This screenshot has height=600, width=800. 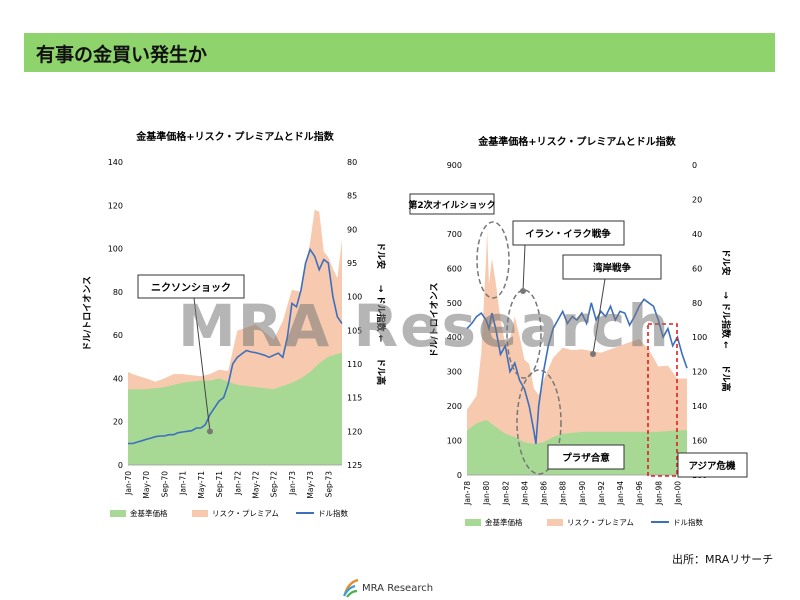 What do you see at coordinates (593, 354) in the screenshot?
I see `callout-point-gulfwar` at bounding box center [593, 354].